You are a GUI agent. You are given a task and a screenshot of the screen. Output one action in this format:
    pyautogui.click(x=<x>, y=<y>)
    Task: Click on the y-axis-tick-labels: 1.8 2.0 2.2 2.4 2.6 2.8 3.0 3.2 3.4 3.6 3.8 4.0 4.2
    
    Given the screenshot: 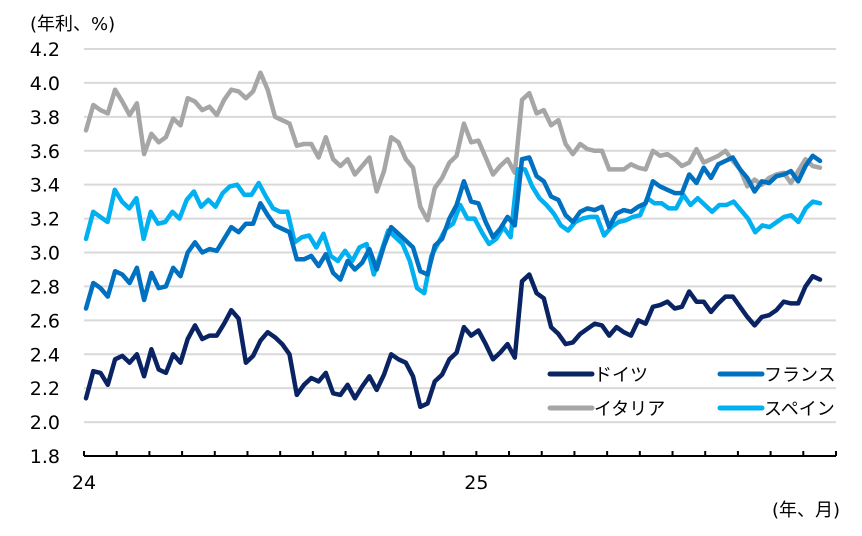 What is the action you would take?
    pyautogui.click(x=45, y=253)
    